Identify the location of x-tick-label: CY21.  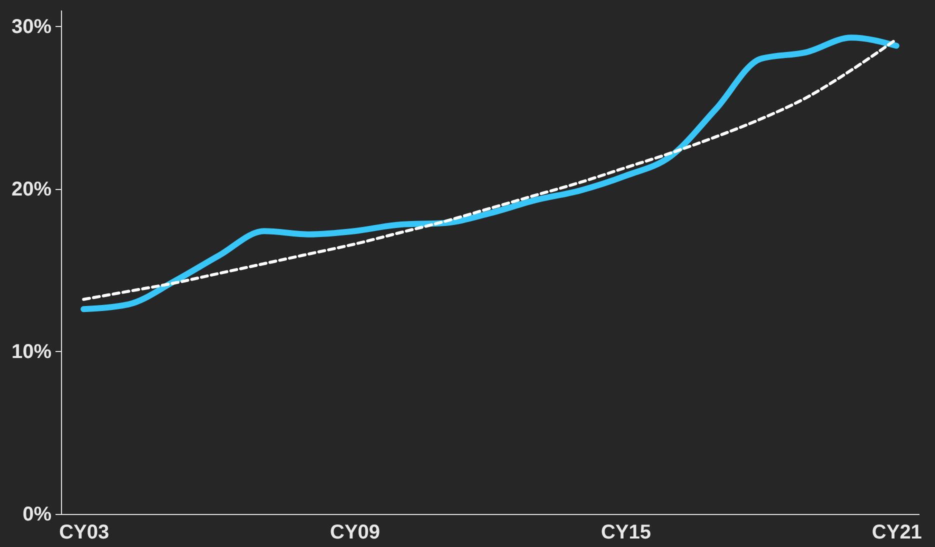
(897, 533).